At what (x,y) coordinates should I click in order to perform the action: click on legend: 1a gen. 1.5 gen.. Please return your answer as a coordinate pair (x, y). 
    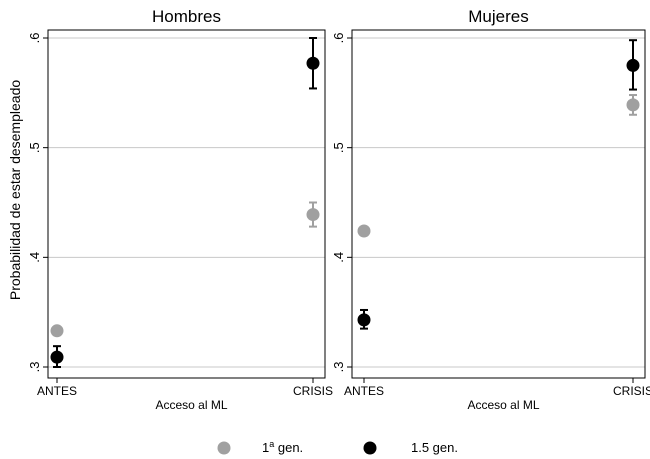
    Looking at the image, I should click on (337, 447).